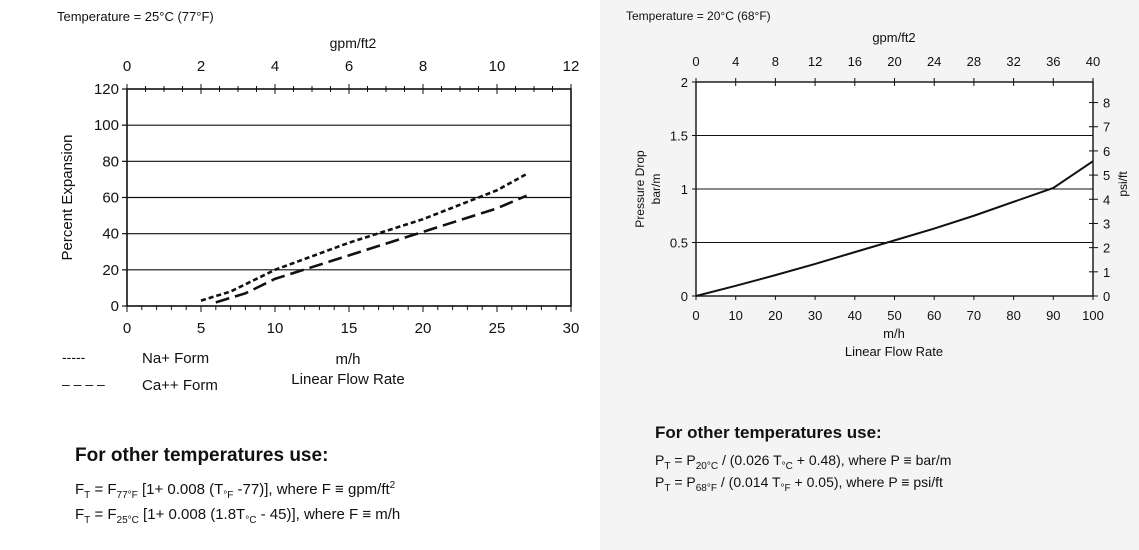 The width and height of the screenshot is (1139, 550). I want to click on right-x2-tick-label: 0, so click(695, 61).